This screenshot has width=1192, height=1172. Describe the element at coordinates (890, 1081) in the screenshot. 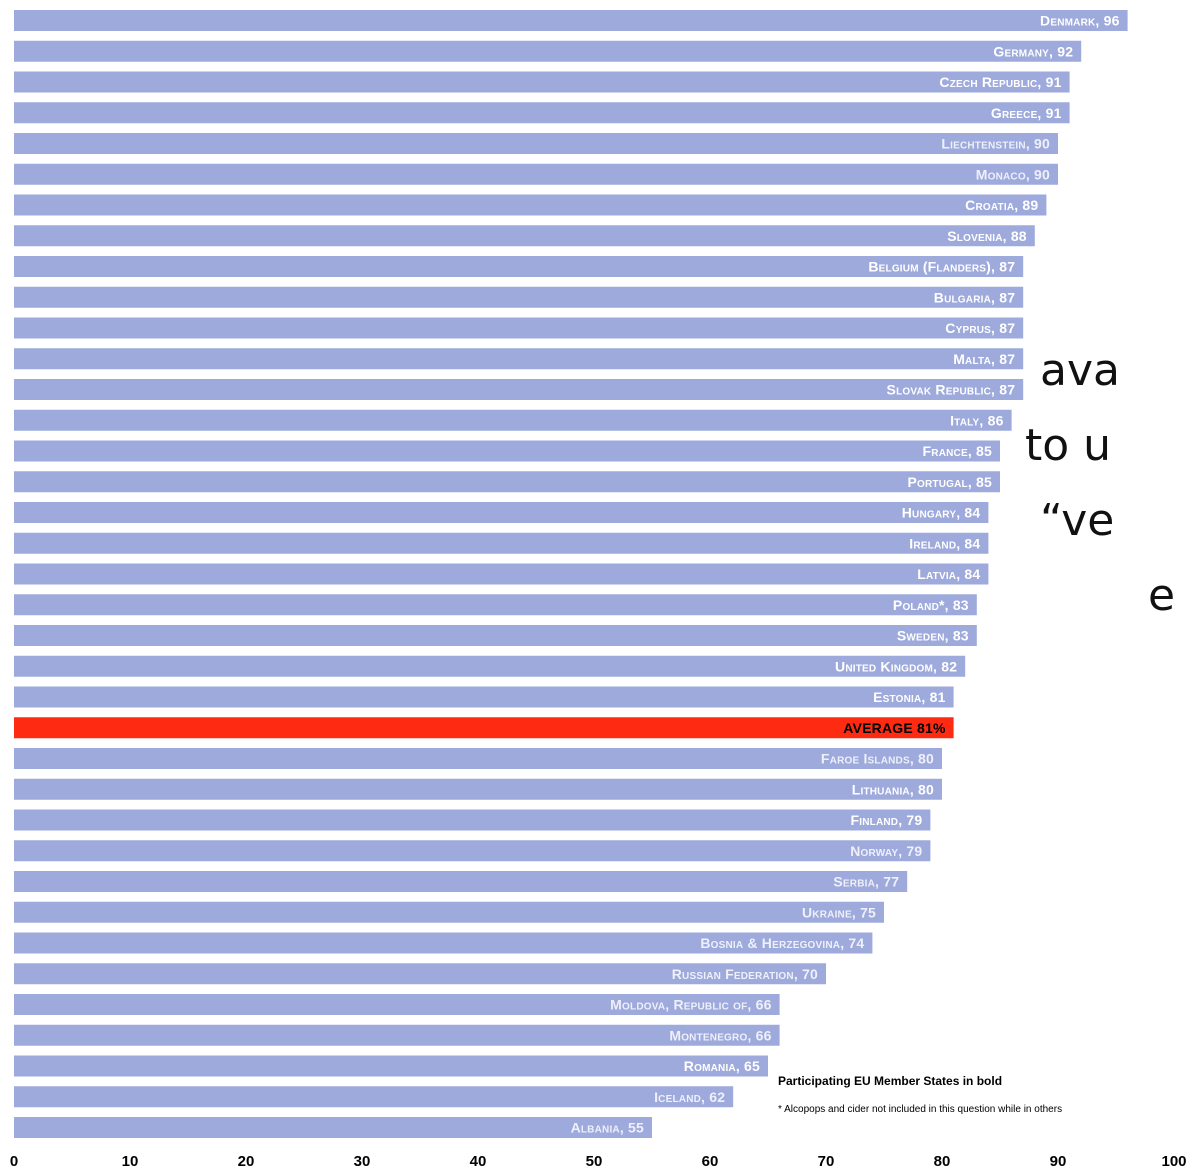

I see `eu-bold-note: Participating EU Member States in bold` at that location.